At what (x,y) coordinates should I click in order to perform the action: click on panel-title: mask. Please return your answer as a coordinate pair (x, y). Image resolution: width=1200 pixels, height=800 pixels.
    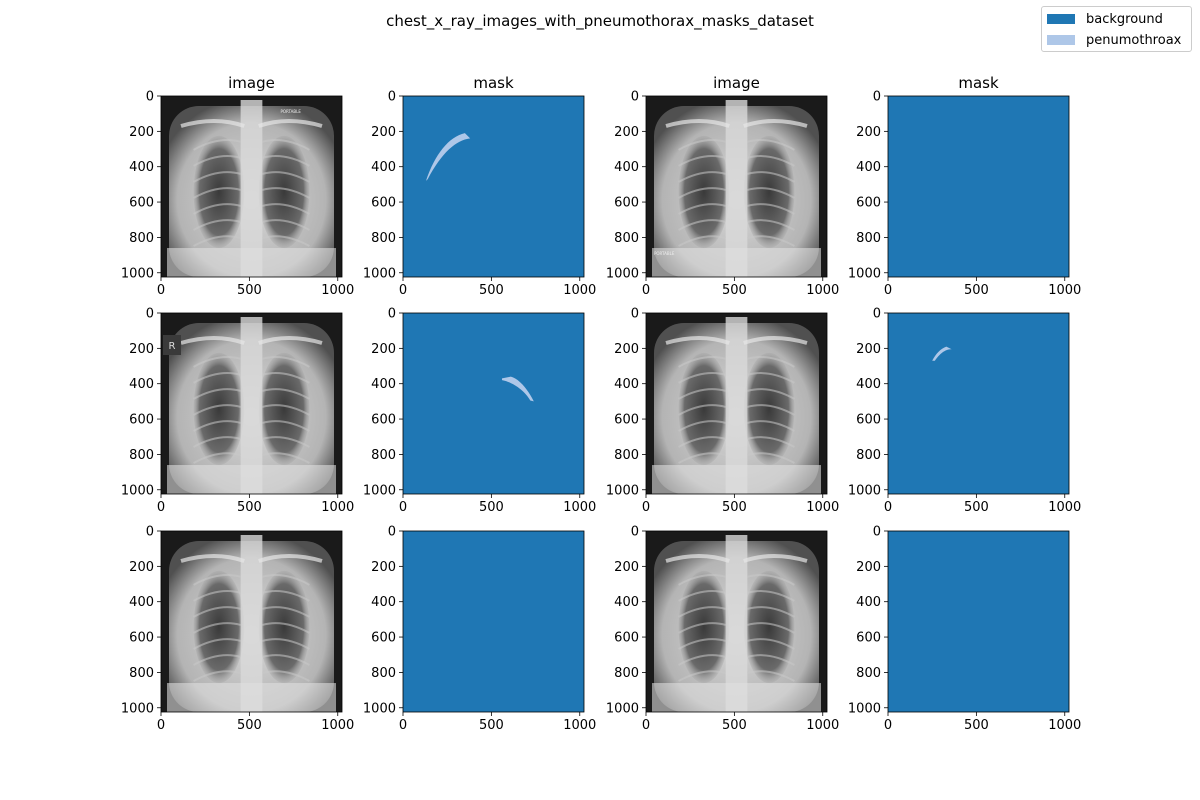
    Looking at the image, I should click on (493, 83).